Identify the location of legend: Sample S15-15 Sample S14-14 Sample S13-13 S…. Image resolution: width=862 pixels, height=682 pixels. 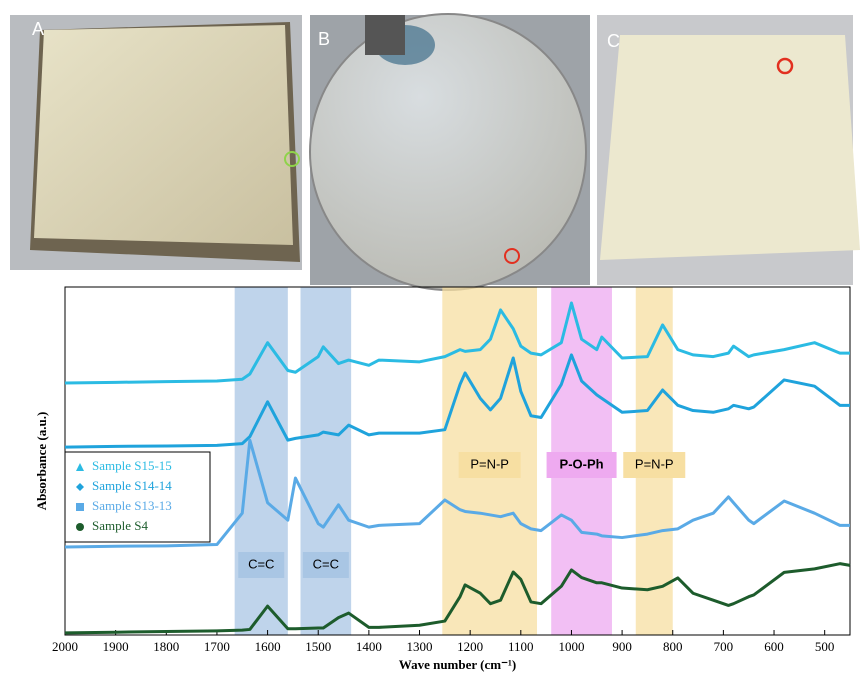
(137, 497).